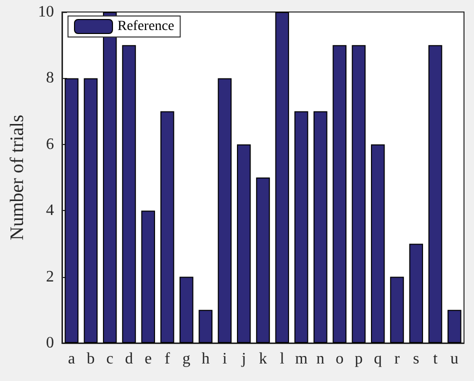  What do you see at coordinates (263, 359) in the screenshot?
I see `x-tick-label: k` at bounding box center [263, 359].